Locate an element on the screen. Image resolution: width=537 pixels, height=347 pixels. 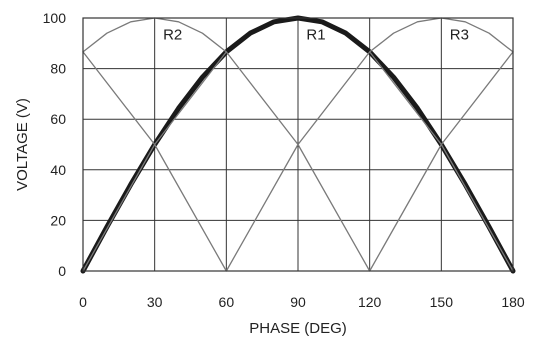
x-tick-label: 120 is located at coordinates (370, 302).